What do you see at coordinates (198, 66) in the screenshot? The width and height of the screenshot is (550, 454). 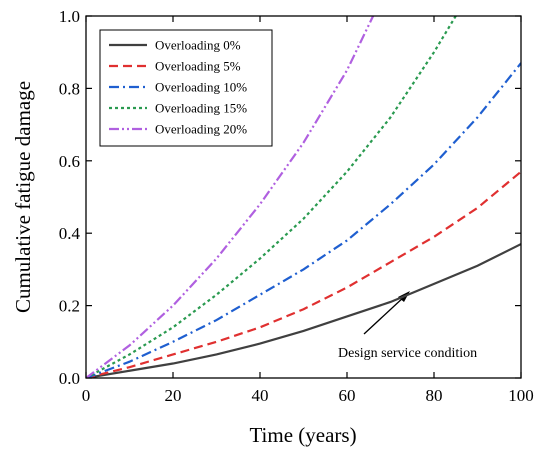 I see `legend-label: Overloading 5%` at bounding box center [198, 66].